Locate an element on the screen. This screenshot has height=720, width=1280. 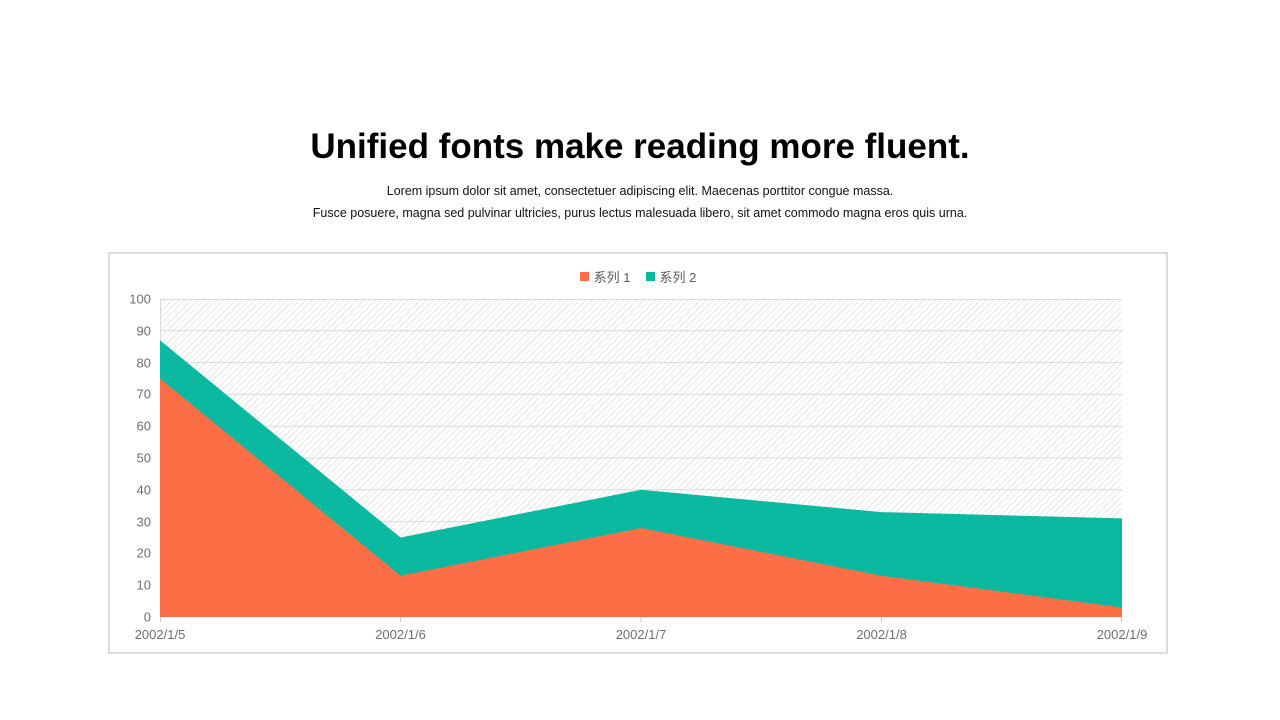
y-axis-tick-label: 10 is located at coordinates (143, 585).